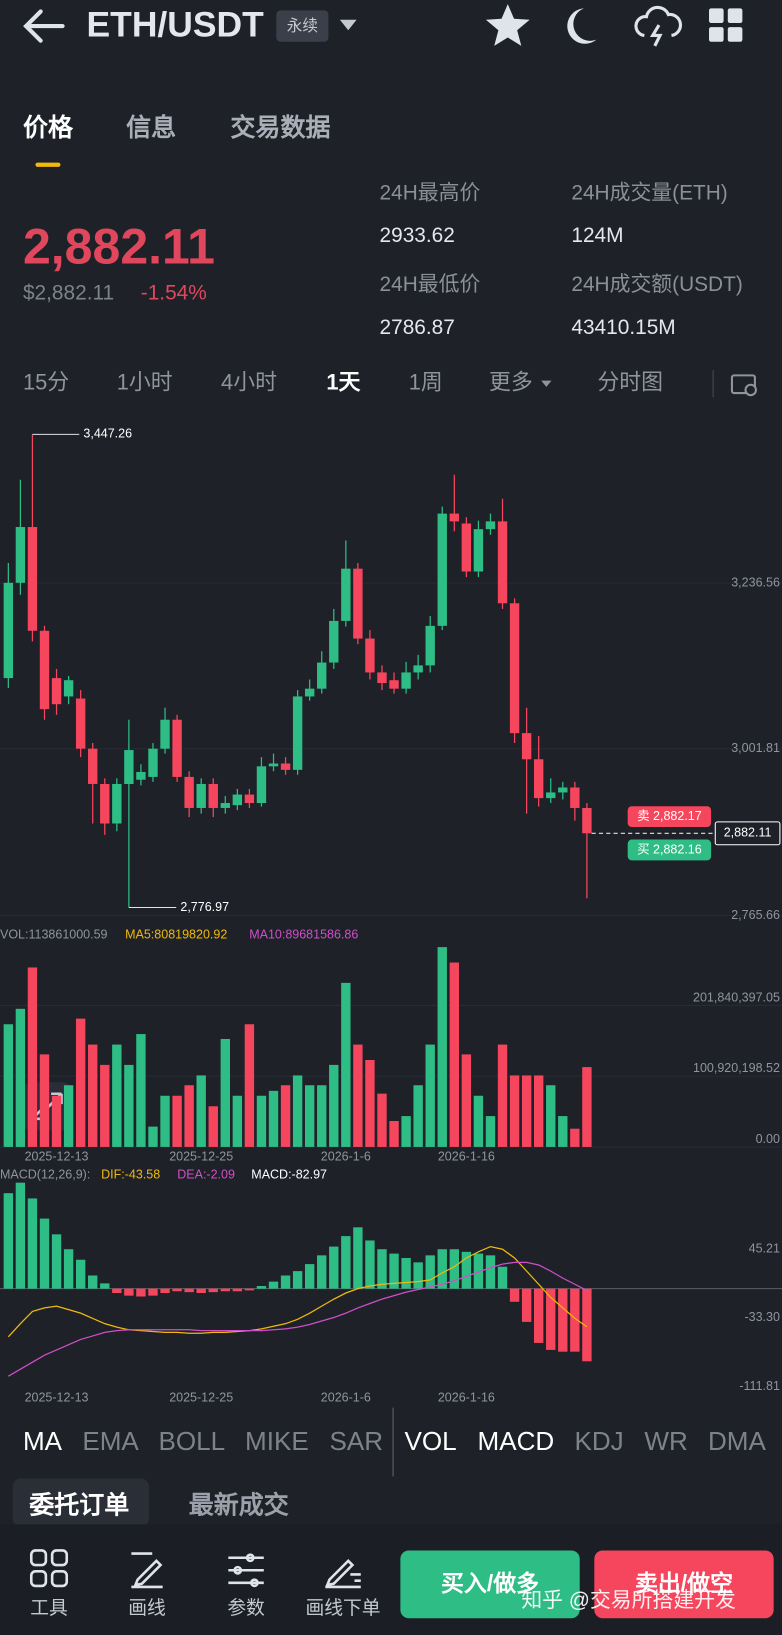  Describe the element at coordinates (669, 849) in the screenshot. I see `bid-label: 买 2,882.16` at that location.